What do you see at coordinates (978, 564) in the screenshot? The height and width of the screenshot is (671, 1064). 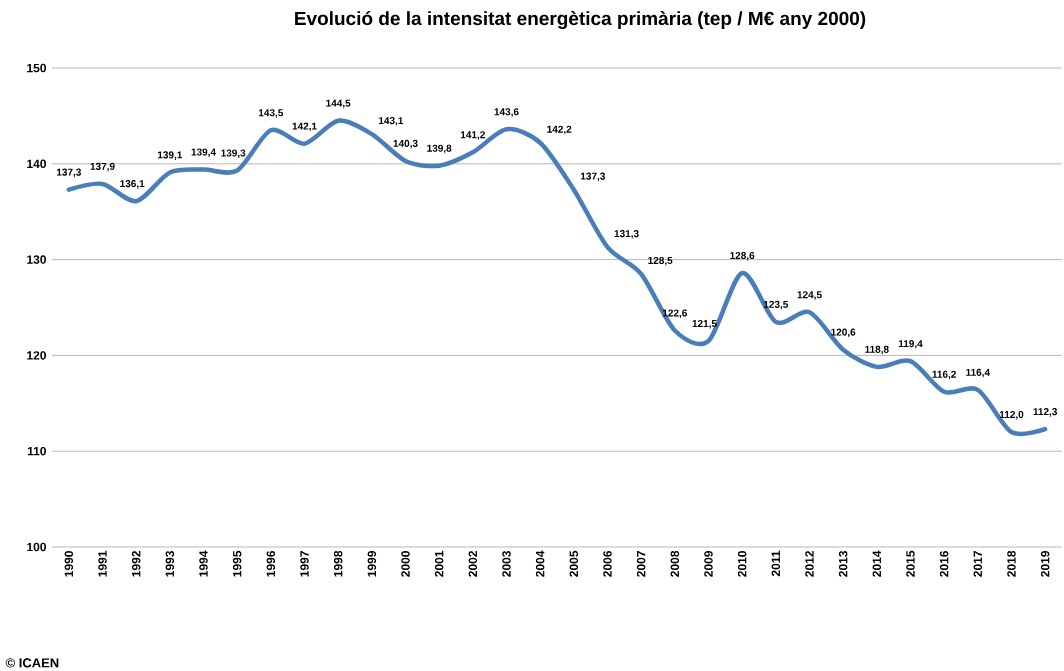 I see `x-tick-label: 2017` at bounding box center [978, 564].